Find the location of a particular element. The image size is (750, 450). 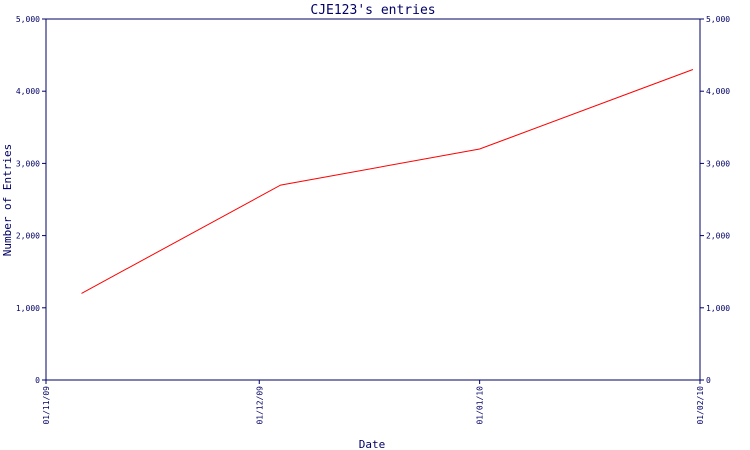

y-tick-label-right: 2,000 is located at coordinates (718, 236).